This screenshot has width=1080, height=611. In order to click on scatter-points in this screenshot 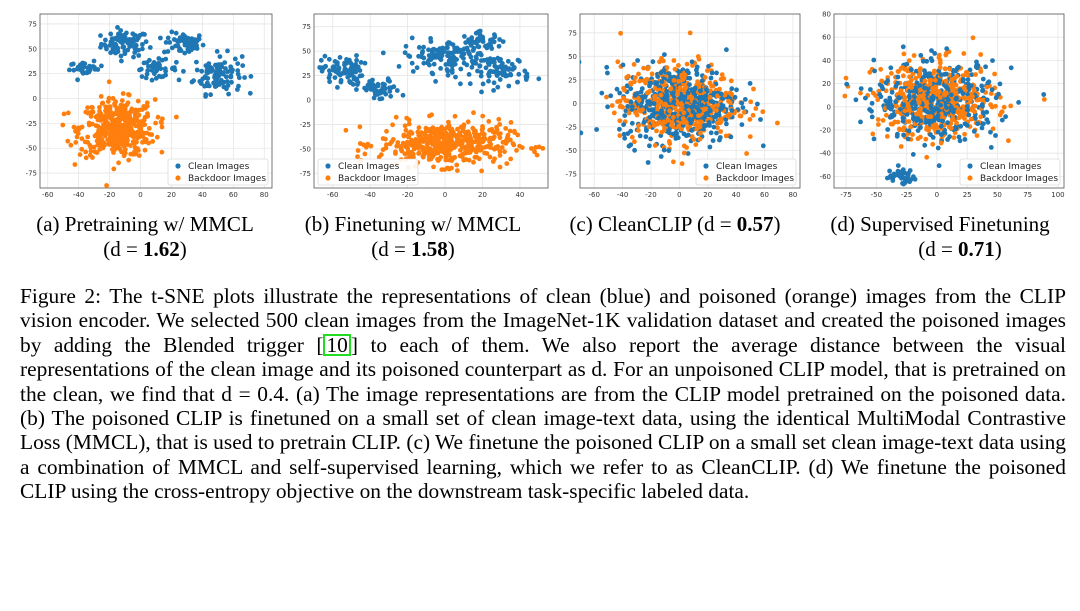, I will do `click(157, 106)`.